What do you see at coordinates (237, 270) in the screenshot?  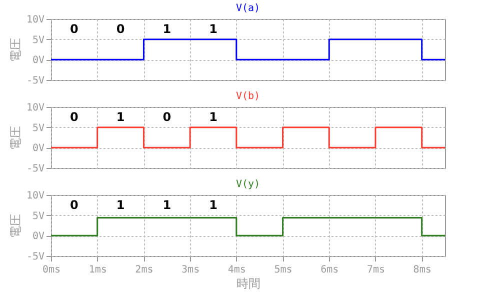 I see `x-tick-label: 4ms` at bounding box center [237, 270].